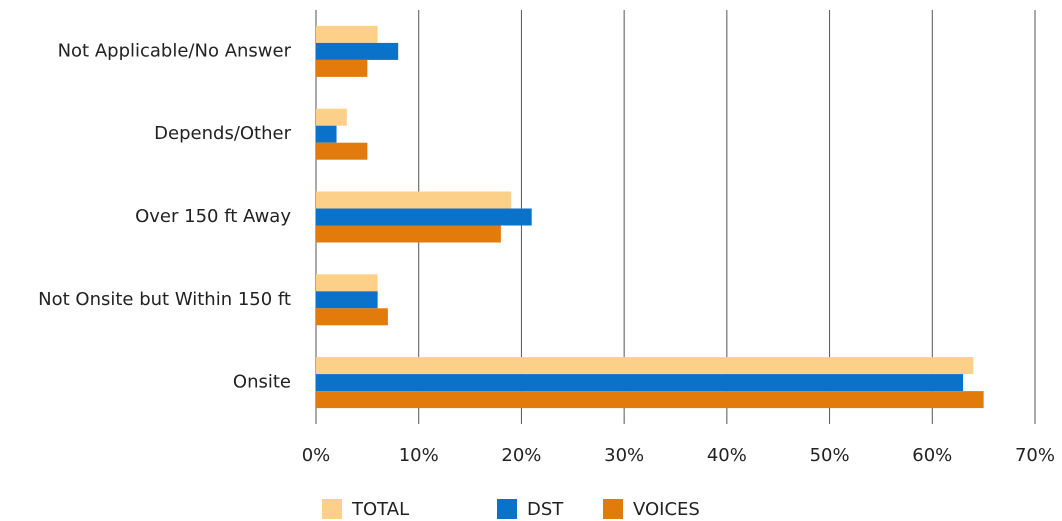 This screenshot has width=1062, height=521. What do you see at coordinates (830, 455) in the screenshot?
I see `x-tick-label: 50%` at bounding box center [830, 455].